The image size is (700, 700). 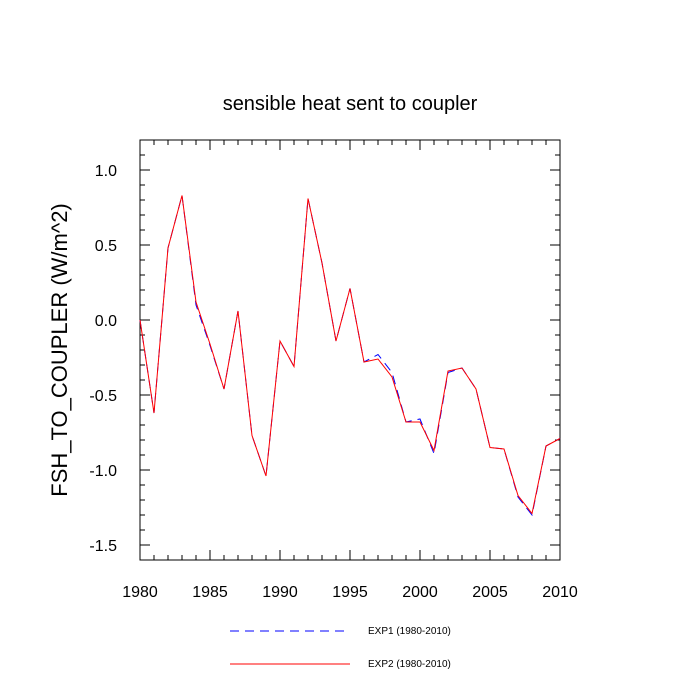 What do you see at coordinates (59, 350) in the screenshot?
I see `y-axis-label: FSH_TO_COUPLER (W/m^2)` at bounding box center [59, 350].